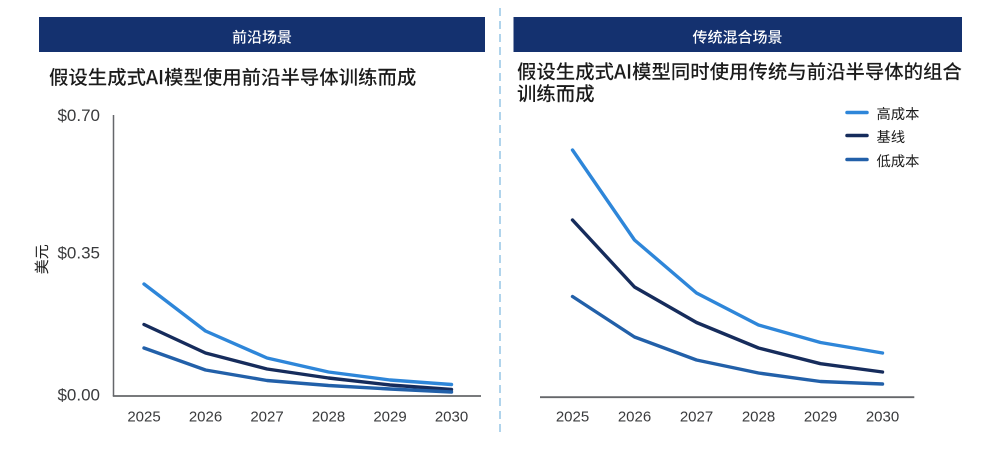 This screenshot has height=450, width=1000. What do you see at coordinates (78, 253) in the screenshot?
I see `svg-text: $0.35` at bounding box center [78, 253].